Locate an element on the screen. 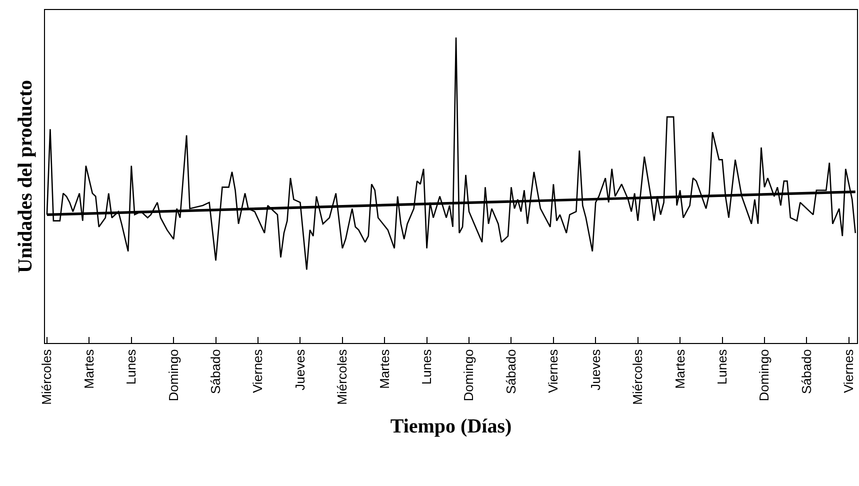  y-axis-title: Unidades del producto is located at coordinates (25, 177).